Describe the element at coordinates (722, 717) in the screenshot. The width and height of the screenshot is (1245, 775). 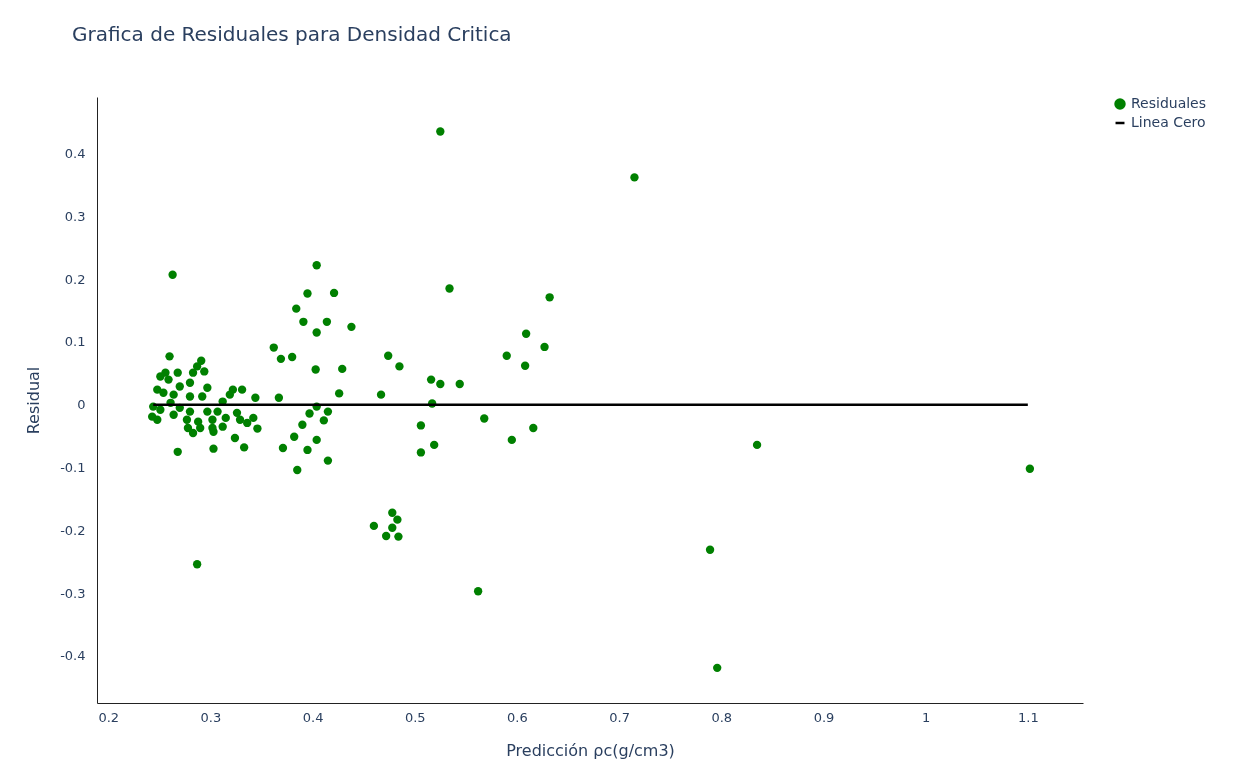
I see `x-tick-label: 0.8` at that location.